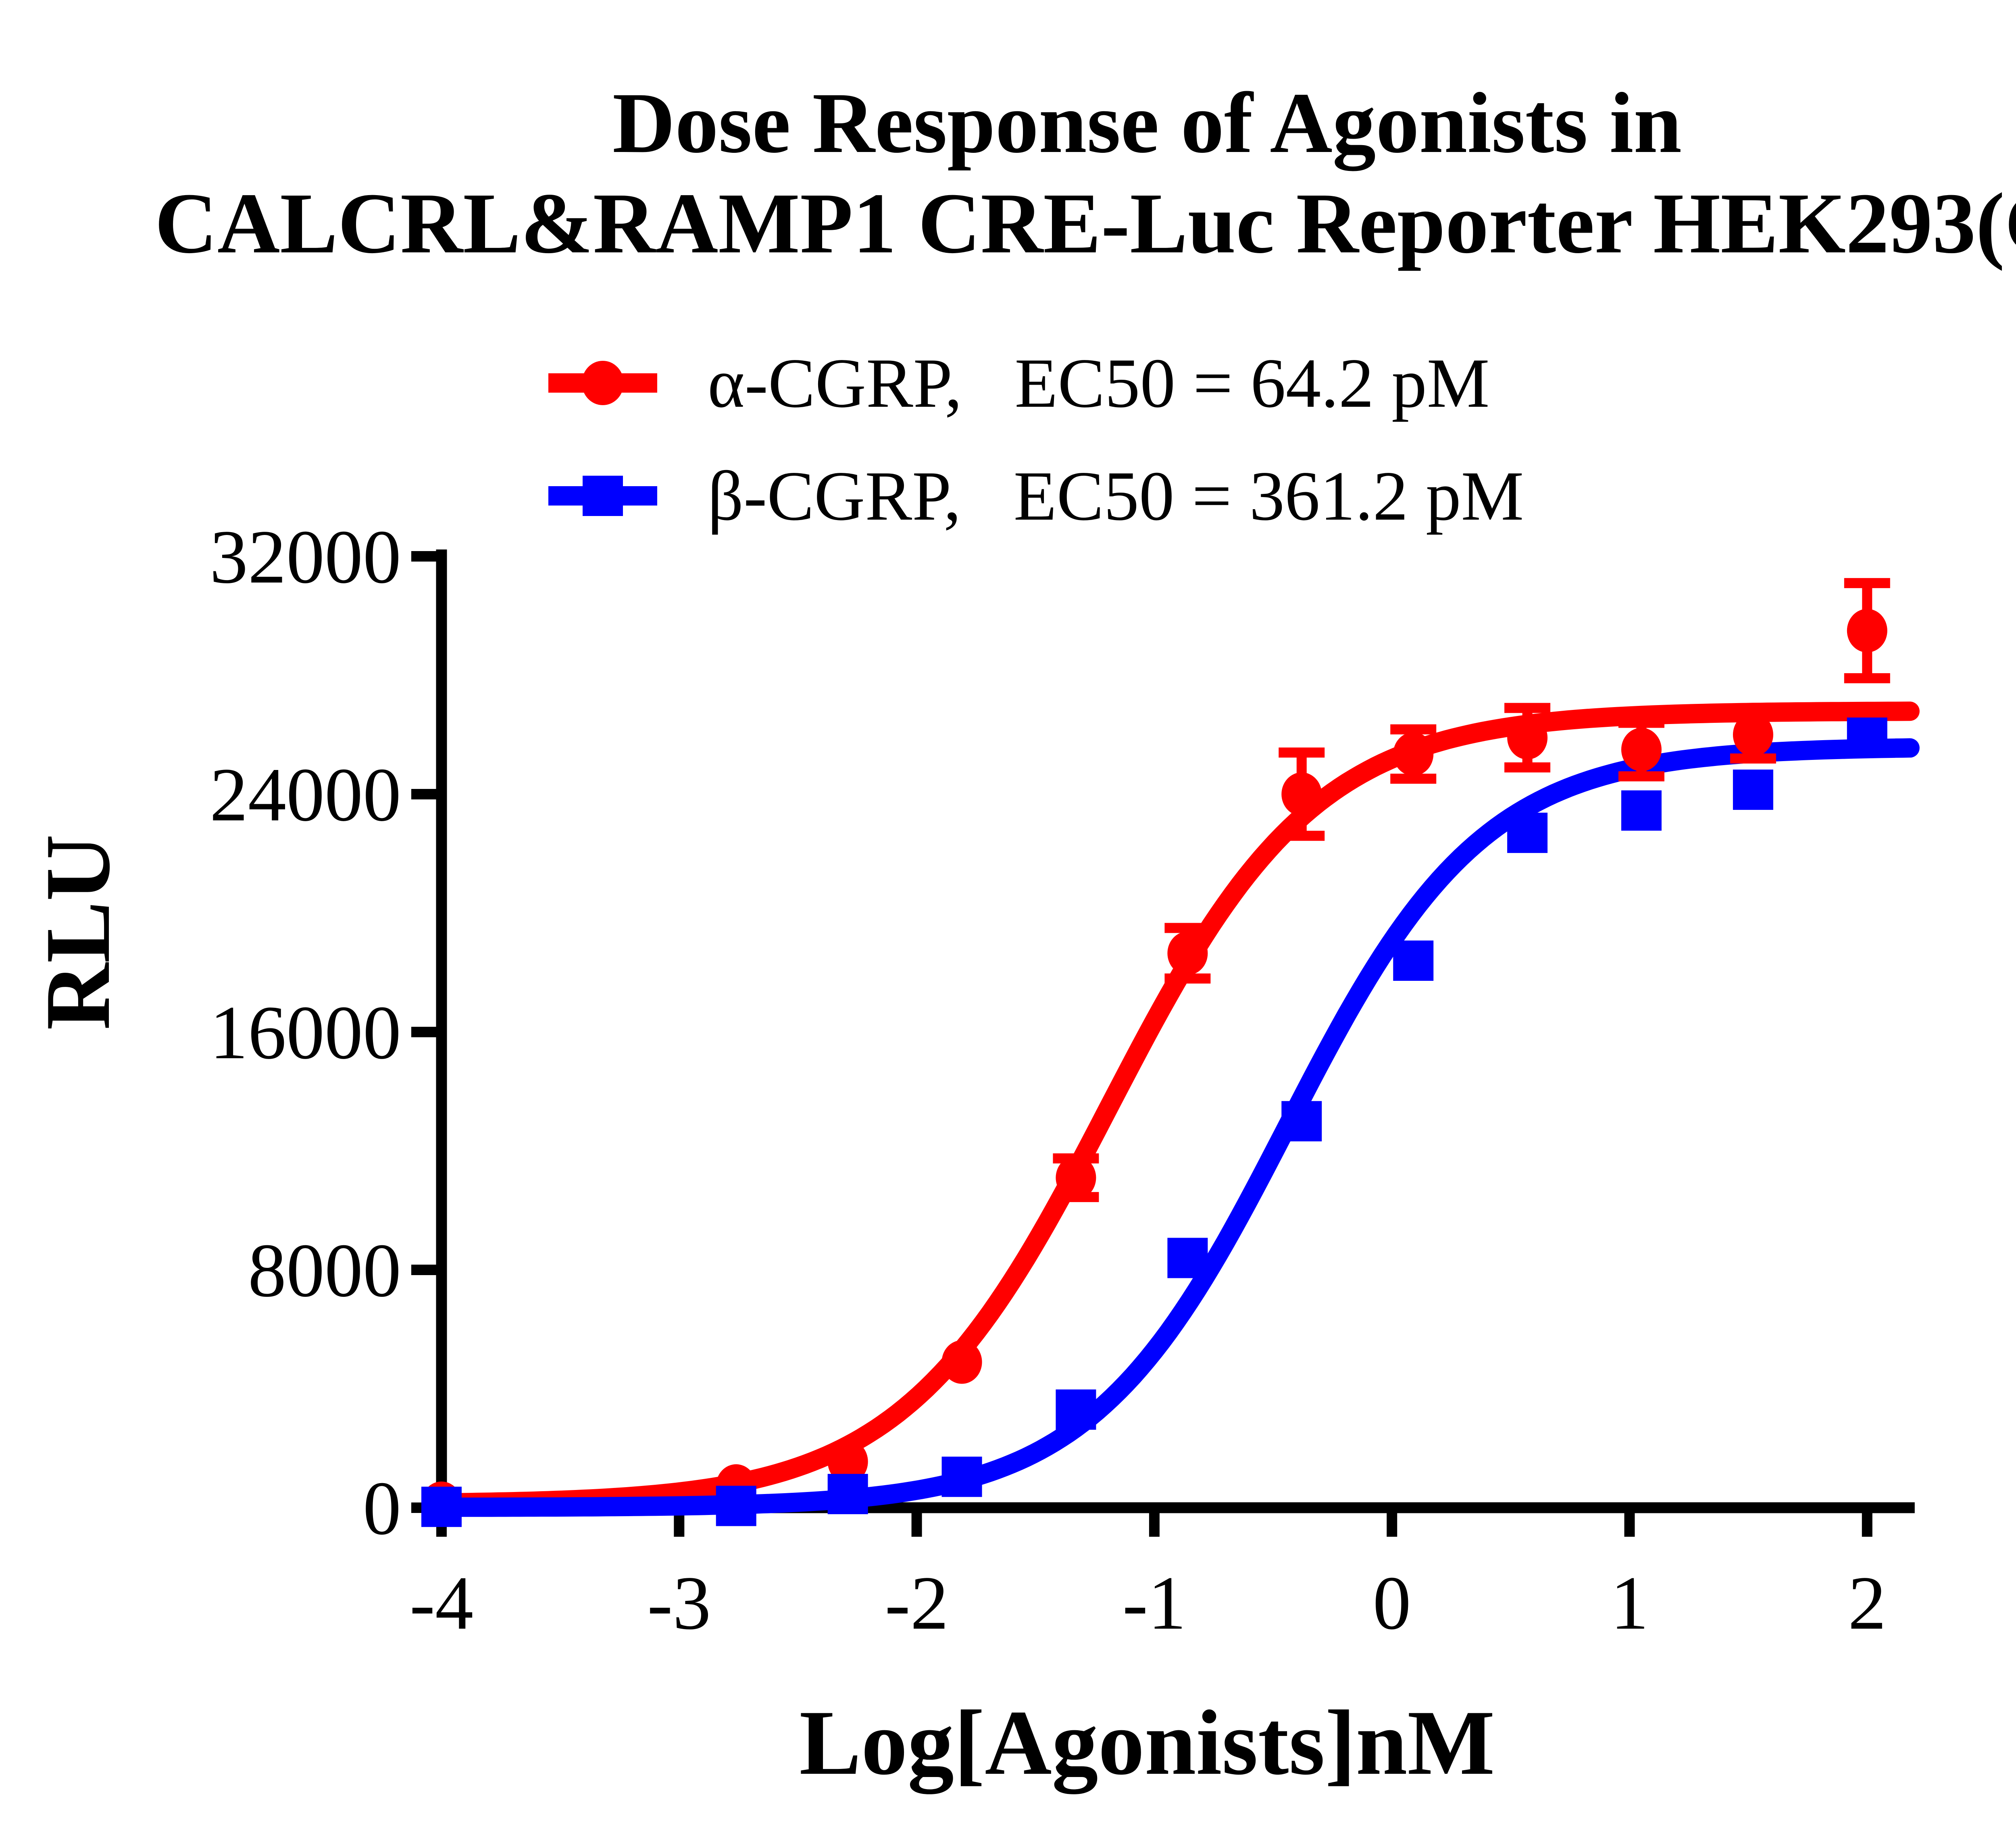 This screenshot has height=1827, width=2016. What do you see at coordinates (324, 1270) in the screenshot?
I see `y-tick-label: 8000` at bounding box center [324, 1270].